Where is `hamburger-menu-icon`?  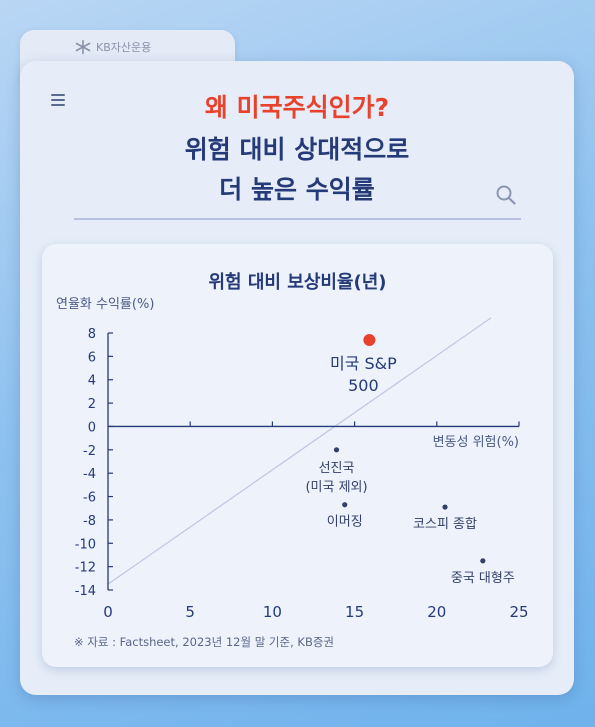 hamburger-menu-icon is located at coordinates (58, 100).